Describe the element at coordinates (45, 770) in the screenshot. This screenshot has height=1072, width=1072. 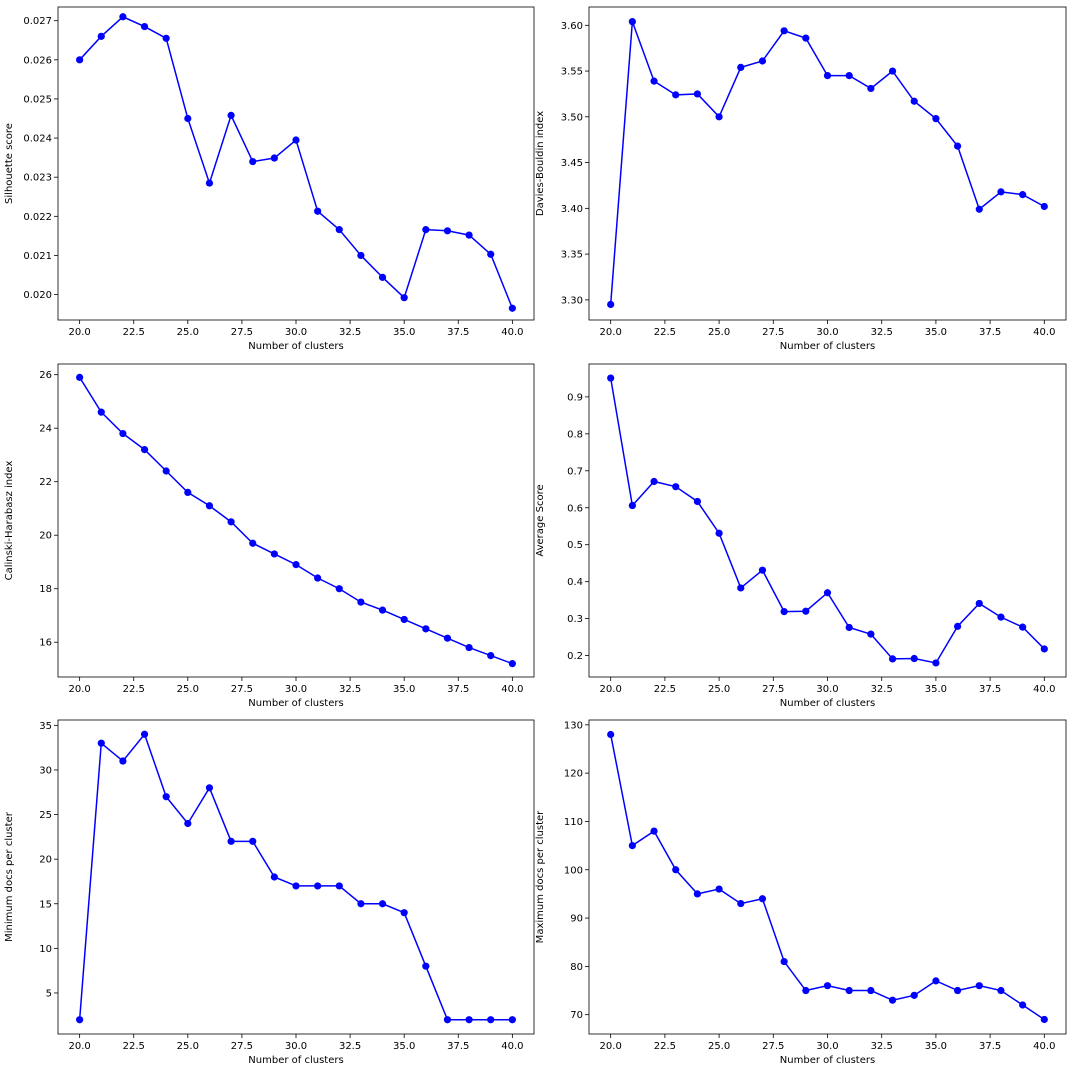
I see `y-tick-label: 30` at that location.